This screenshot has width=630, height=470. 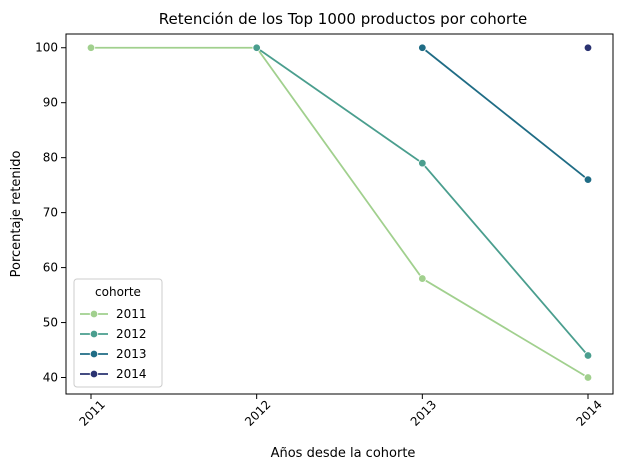 I want to click on series-2014, so click(x=588, y=47).